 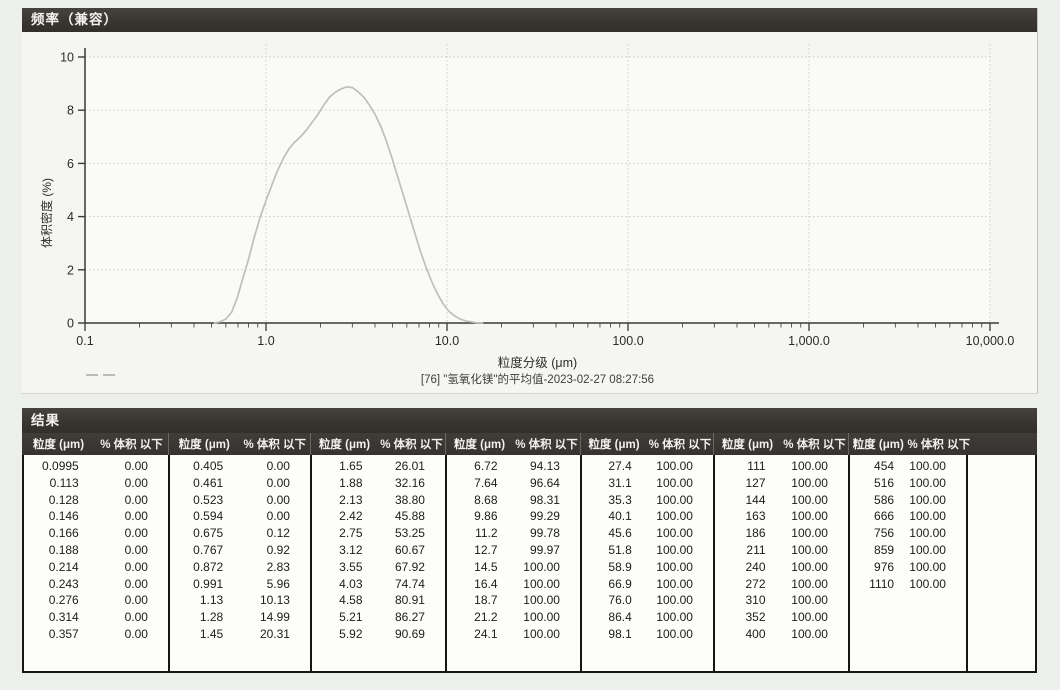 I want to click on table-row: 0.872 2.83, so click(x=240, y=567).